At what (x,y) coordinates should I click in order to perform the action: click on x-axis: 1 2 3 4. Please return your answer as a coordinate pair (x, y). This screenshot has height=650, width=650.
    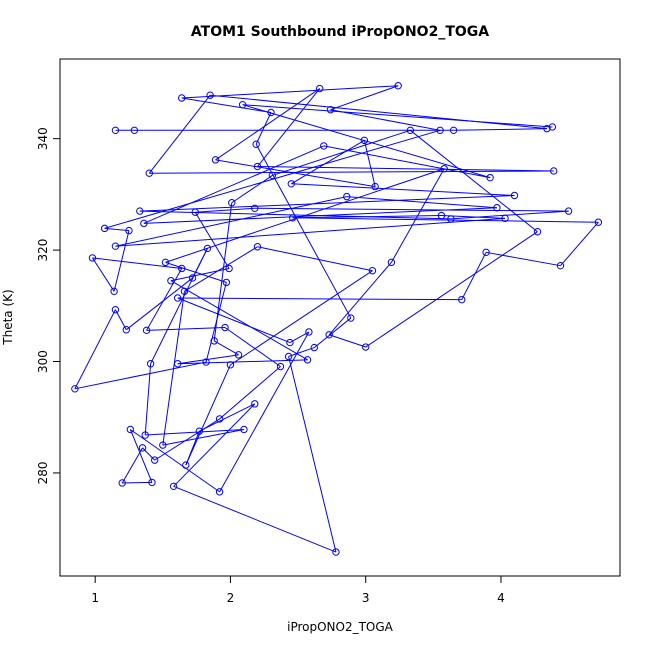
    Looking at the image, I should click on (298, 590).